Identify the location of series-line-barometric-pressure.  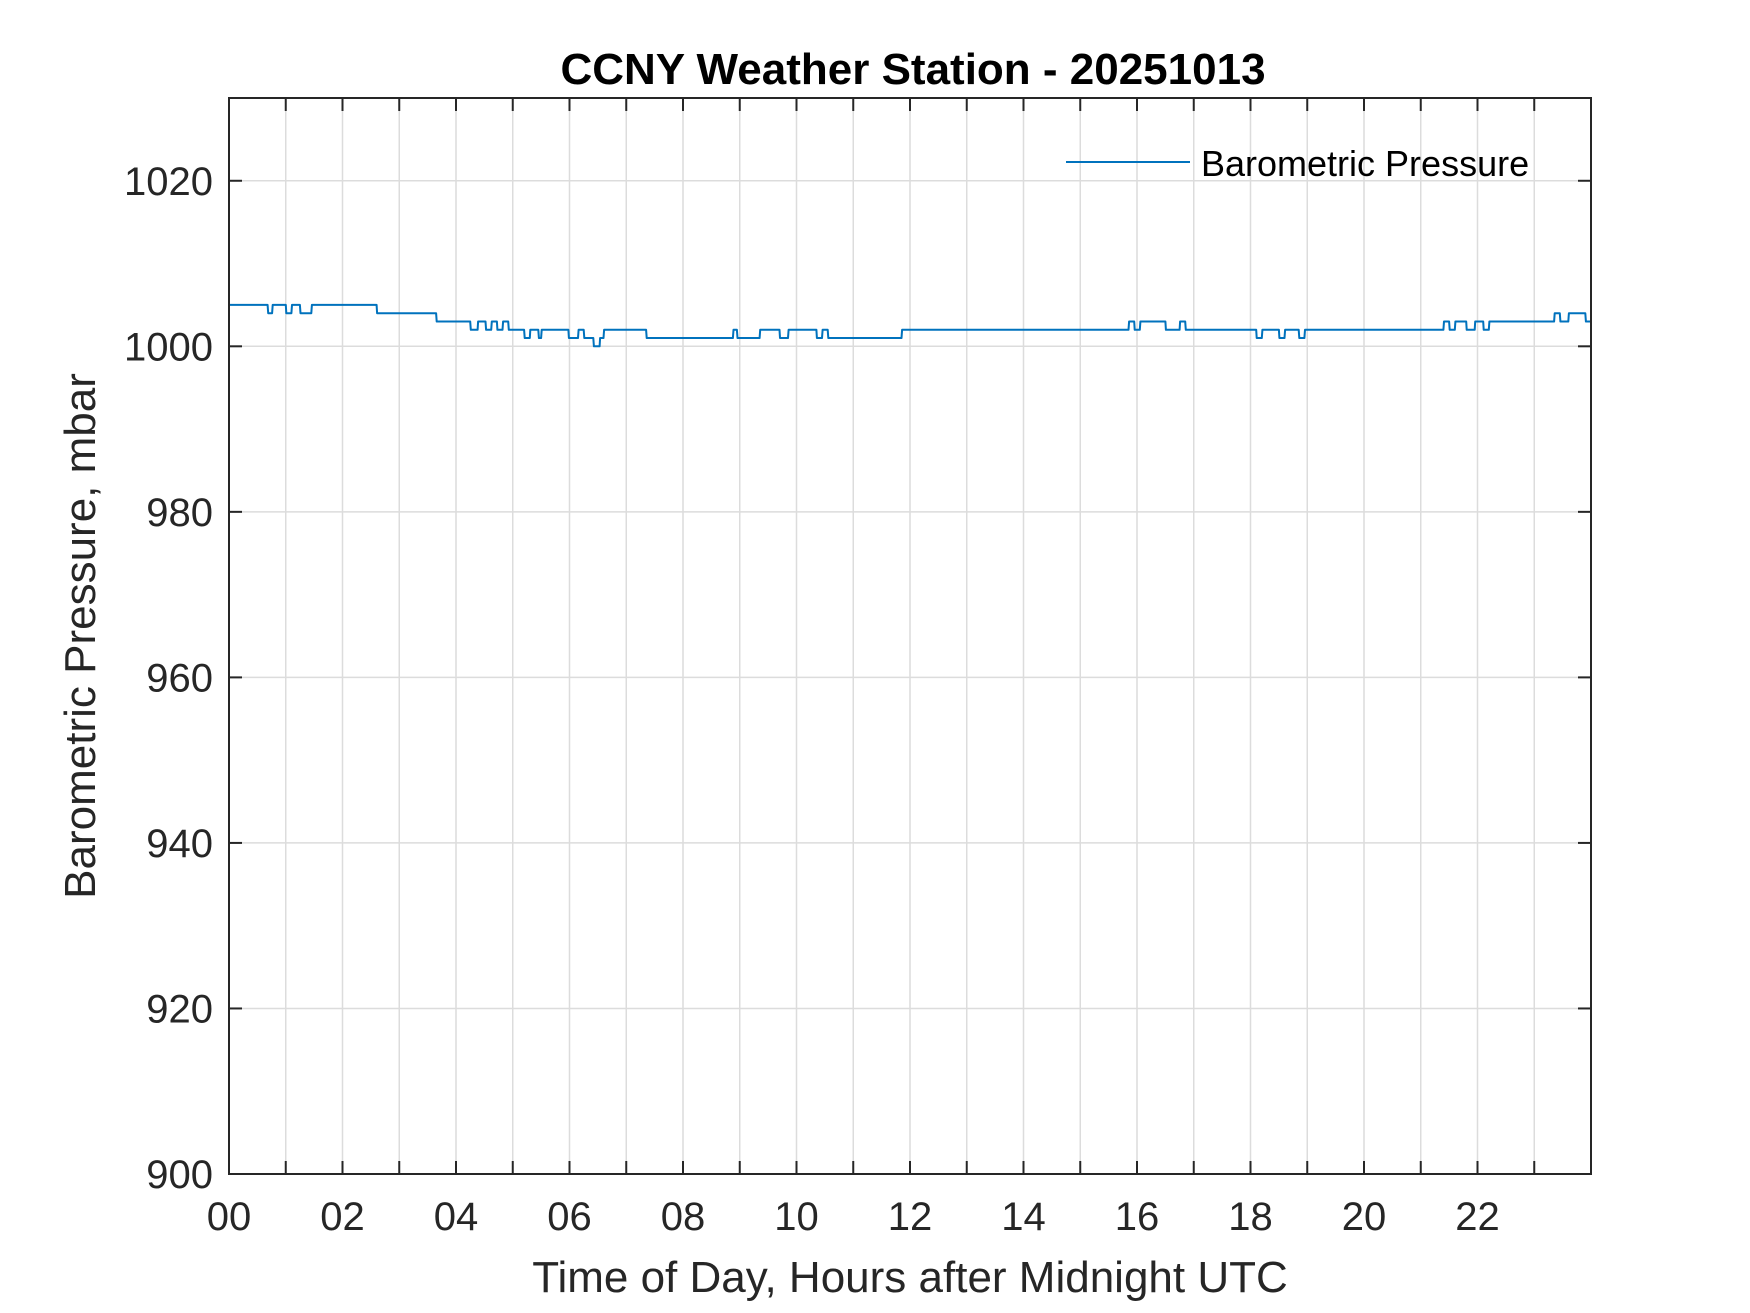
(910, 325).